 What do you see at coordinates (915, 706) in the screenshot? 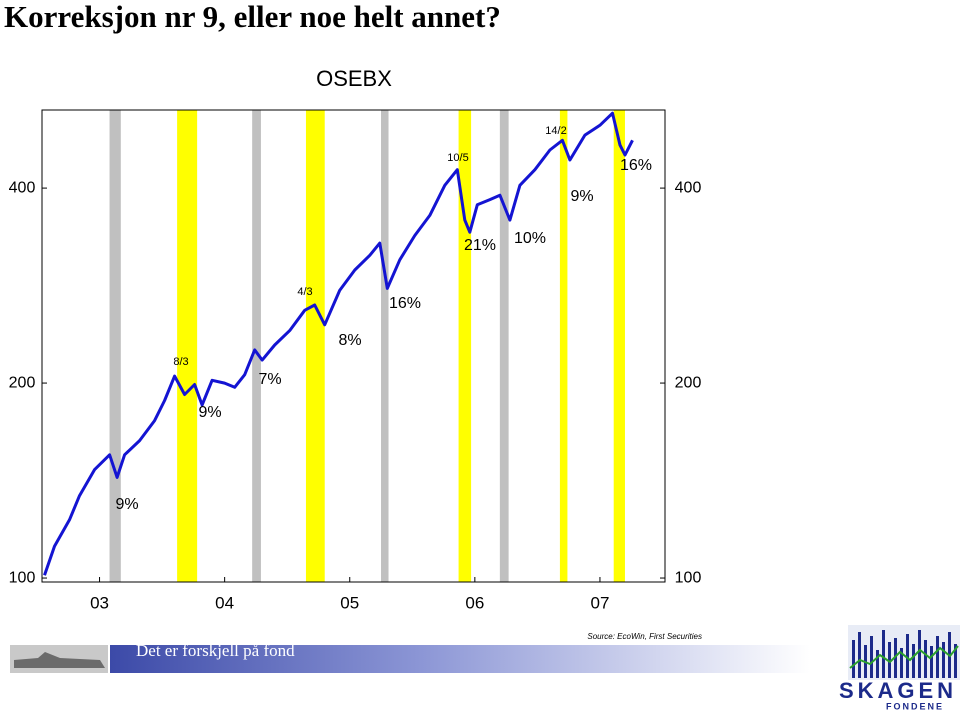
I see `logo-subtext: FONDENE` at bounding box center [915, 706].